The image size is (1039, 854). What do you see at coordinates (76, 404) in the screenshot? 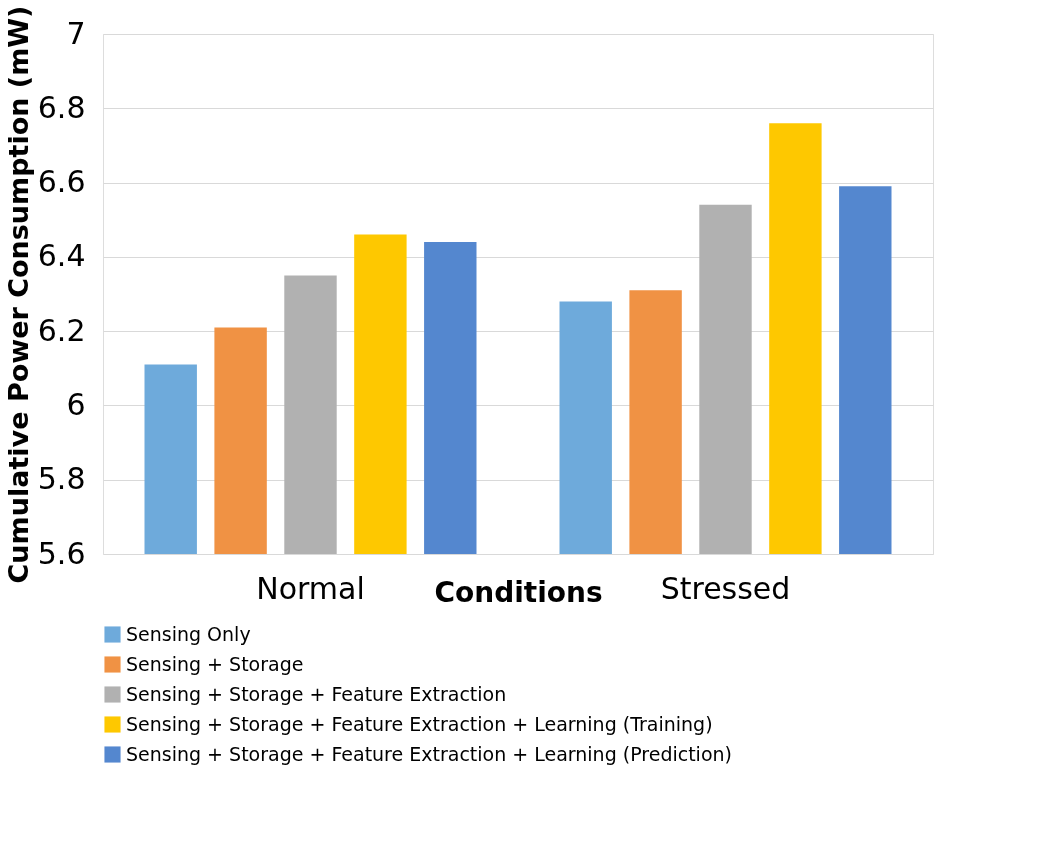
I see `y-tick-label: 6` at bounding box center [76, 404].